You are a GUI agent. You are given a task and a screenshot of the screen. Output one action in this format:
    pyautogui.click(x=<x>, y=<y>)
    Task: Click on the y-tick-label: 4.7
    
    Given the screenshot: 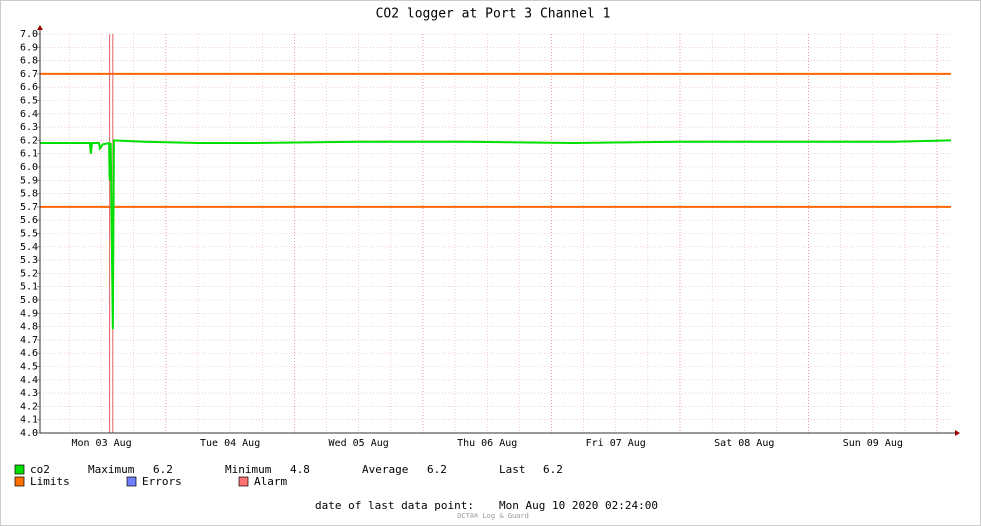 What is the action you would take?
    pyautogui.click(x=29, y=340)
    